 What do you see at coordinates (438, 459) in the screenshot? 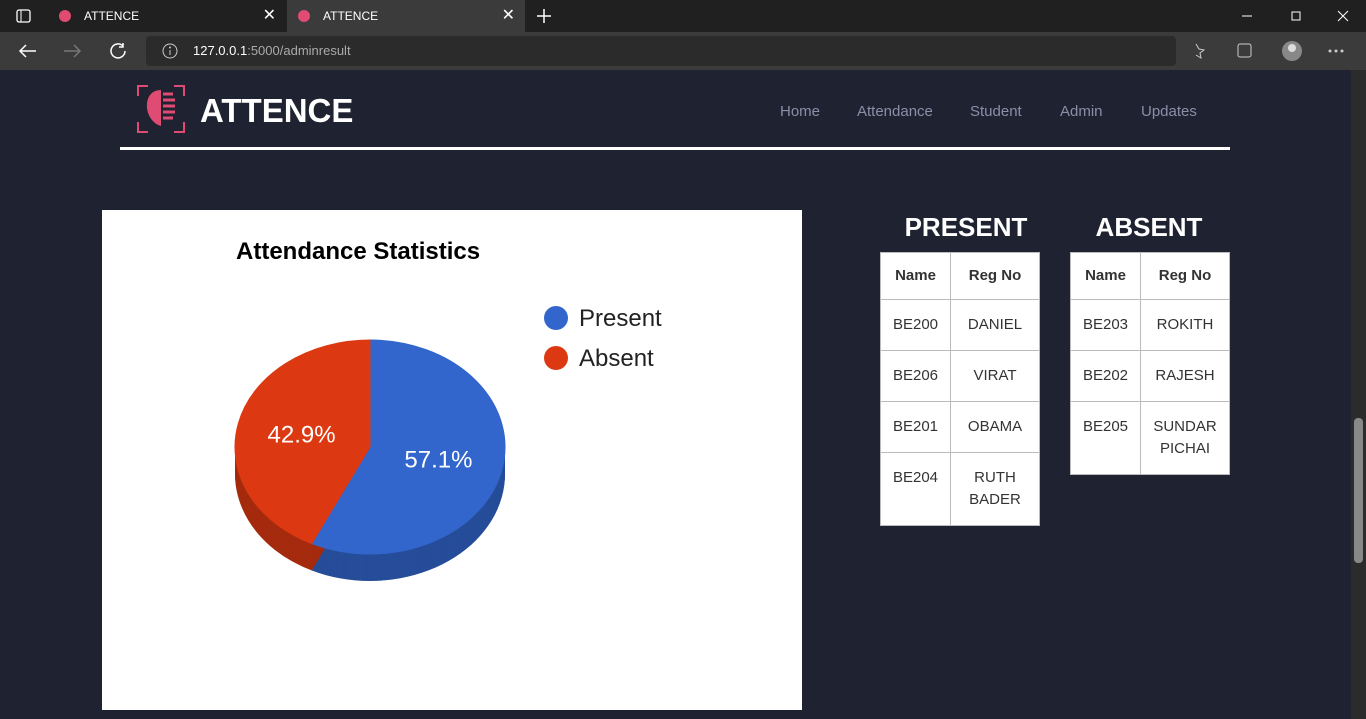
I see `value-label: 57.1%` at bounding box center [438, 459].